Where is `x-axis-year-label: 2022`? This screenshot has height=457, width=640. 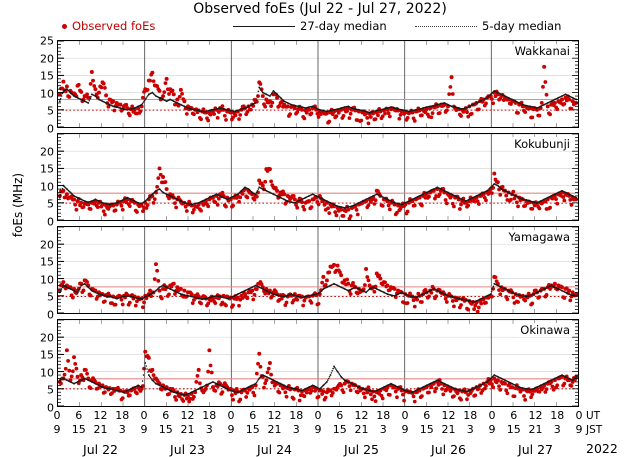
x-axis-year-label: 2022 is located at coordinates (602, 448).